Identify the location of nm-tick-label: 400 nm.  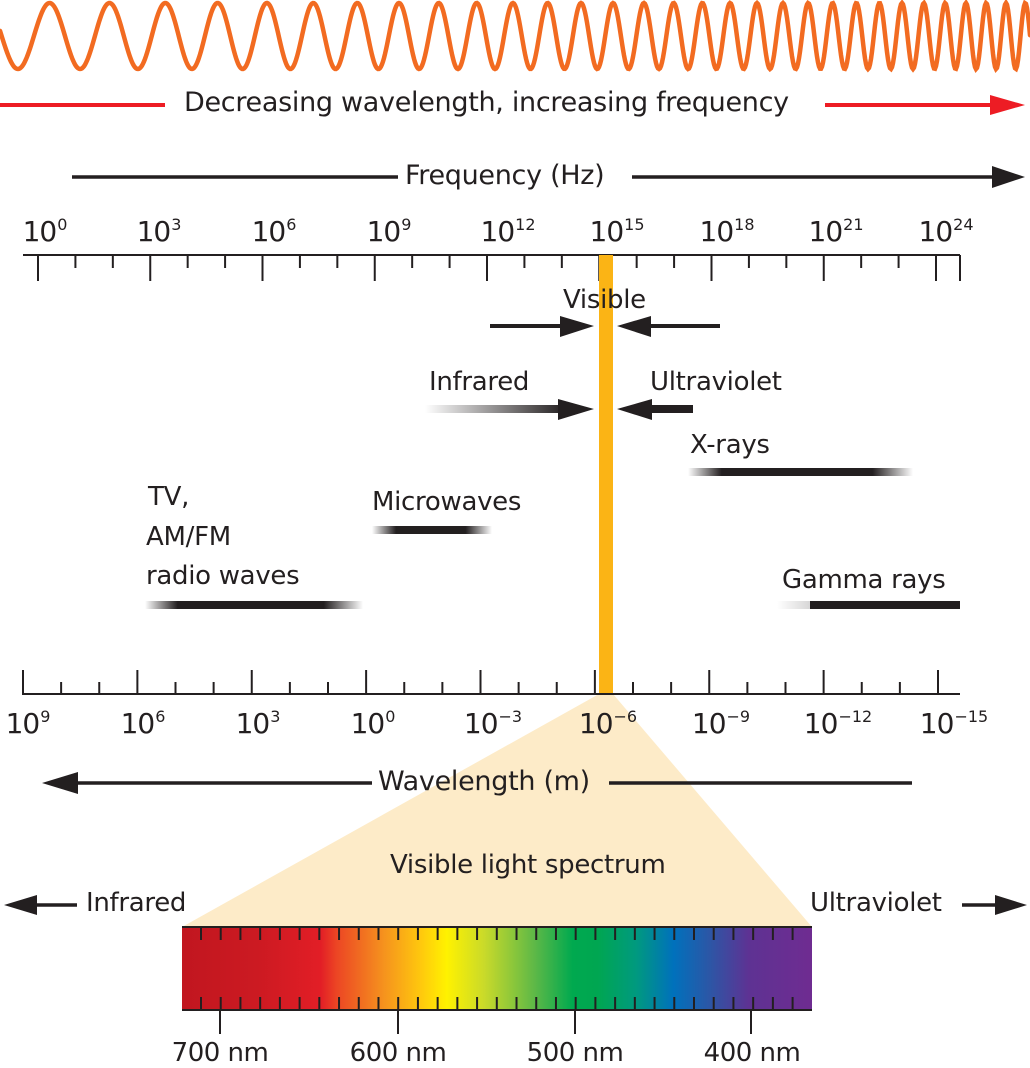
(752, 1053).